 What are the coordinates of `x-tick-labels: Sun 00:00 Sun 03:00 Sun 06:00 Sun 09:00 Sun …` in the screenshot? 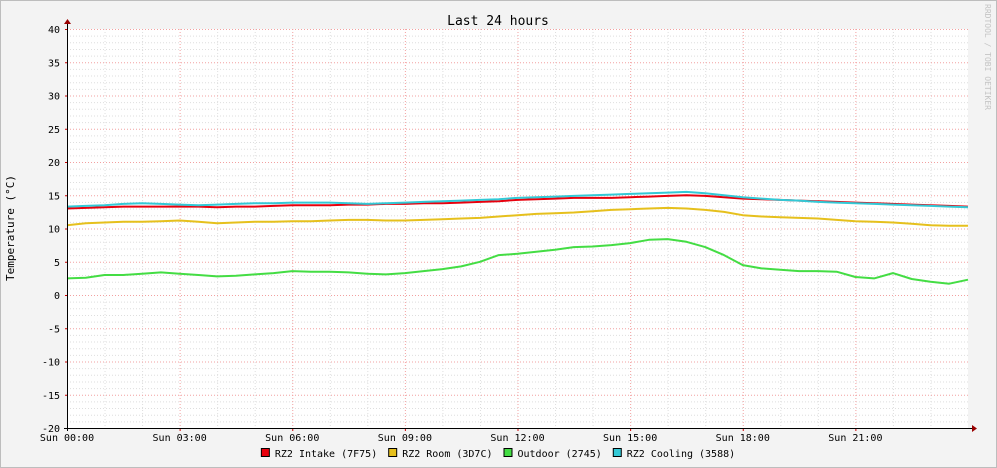 It's located at (461, 438).